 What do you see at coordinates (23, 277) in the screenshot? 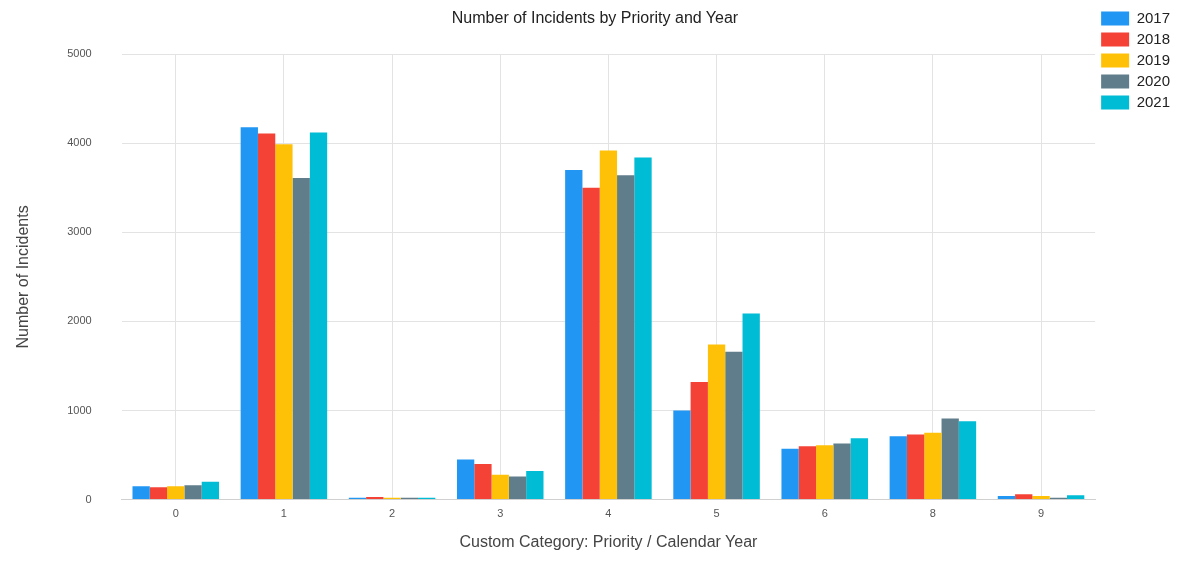
I see `y-axis-title: Number of Incidents` at bounding box center [23, 277].